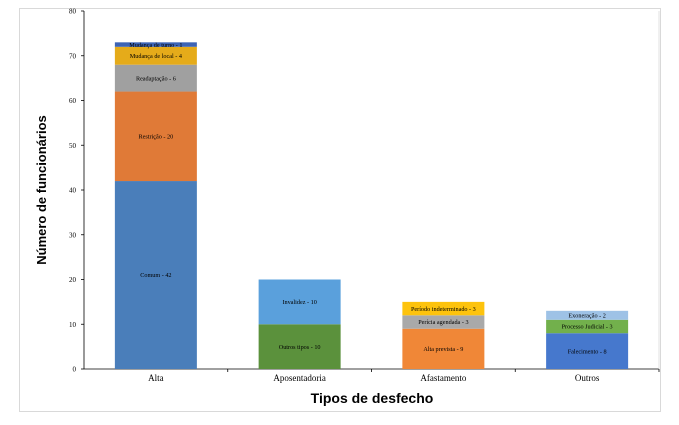 This screenshot has width=679, height=425. I want to click on segment-label: Readaptação - 6, so click(156, 78).